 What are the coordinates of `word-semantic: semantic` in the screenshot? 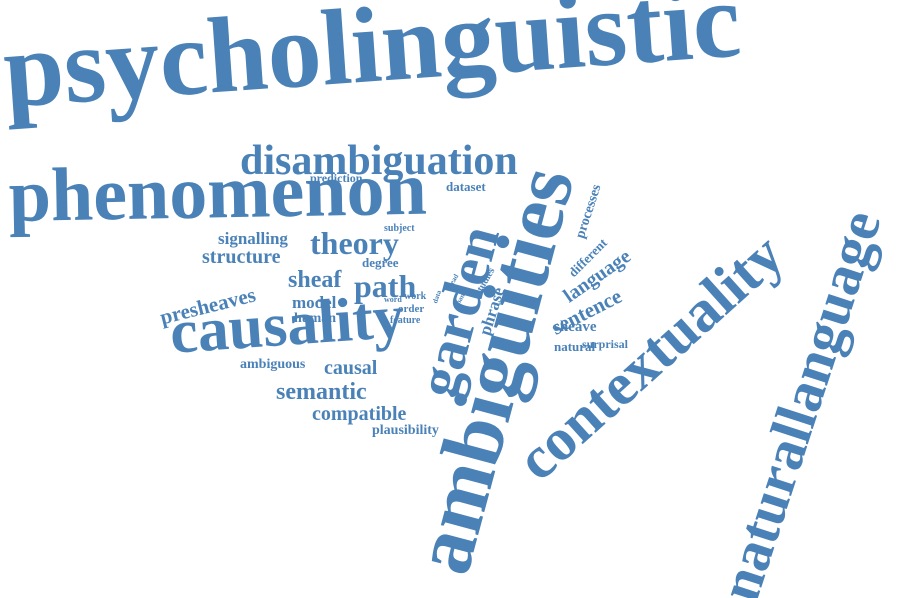 It's located at (321, 392).